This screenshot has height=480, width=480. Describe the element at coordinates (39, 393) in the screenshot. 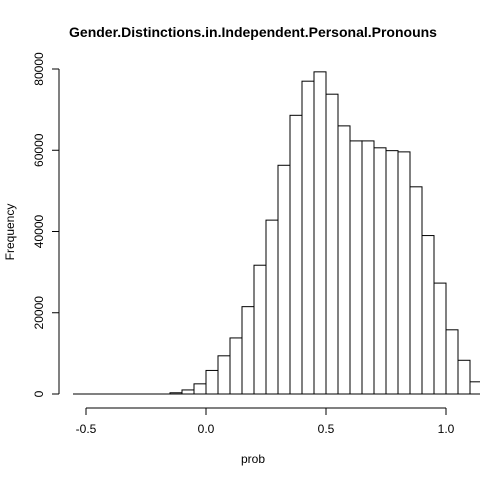

I see `y-tick-label: 0` at that location.